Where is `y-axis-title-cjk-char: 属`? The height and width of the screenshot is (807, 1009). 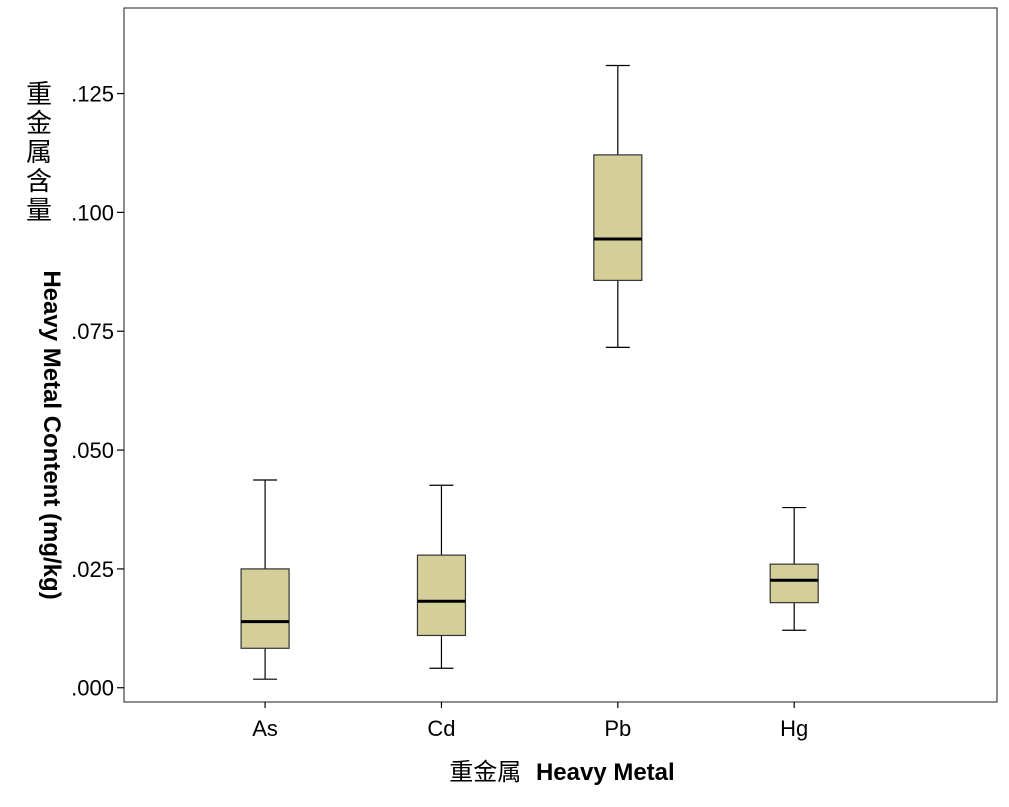
y-axis-title-cjk-char: 属 is located at coordinates (39, 153).